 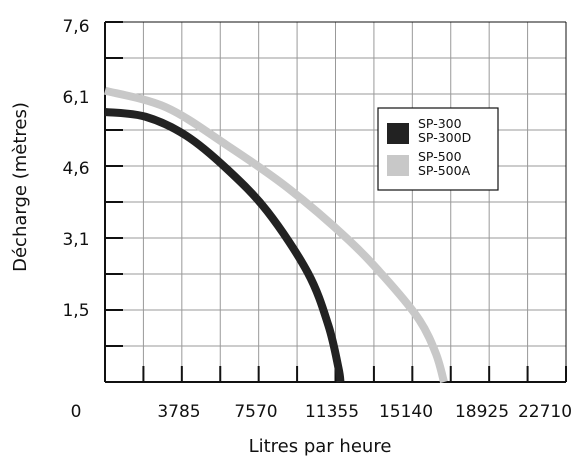 I want to click on x-tick-label: 18925, so click(x=482, y=412).